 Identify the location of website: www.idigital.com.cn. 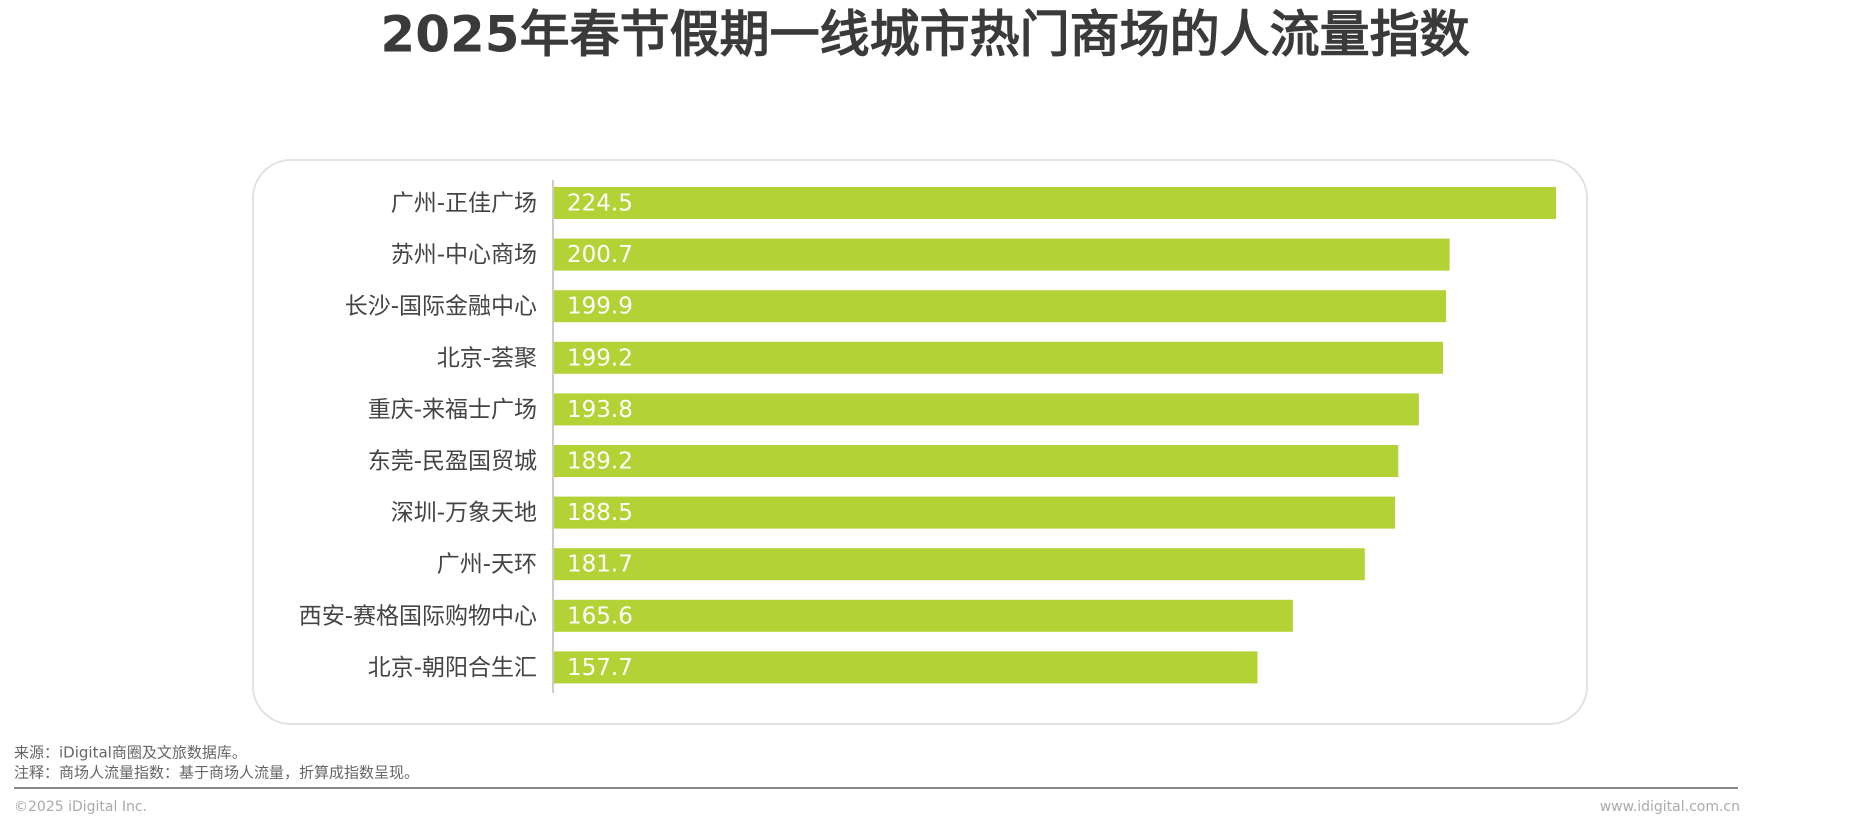
(1670, 807).